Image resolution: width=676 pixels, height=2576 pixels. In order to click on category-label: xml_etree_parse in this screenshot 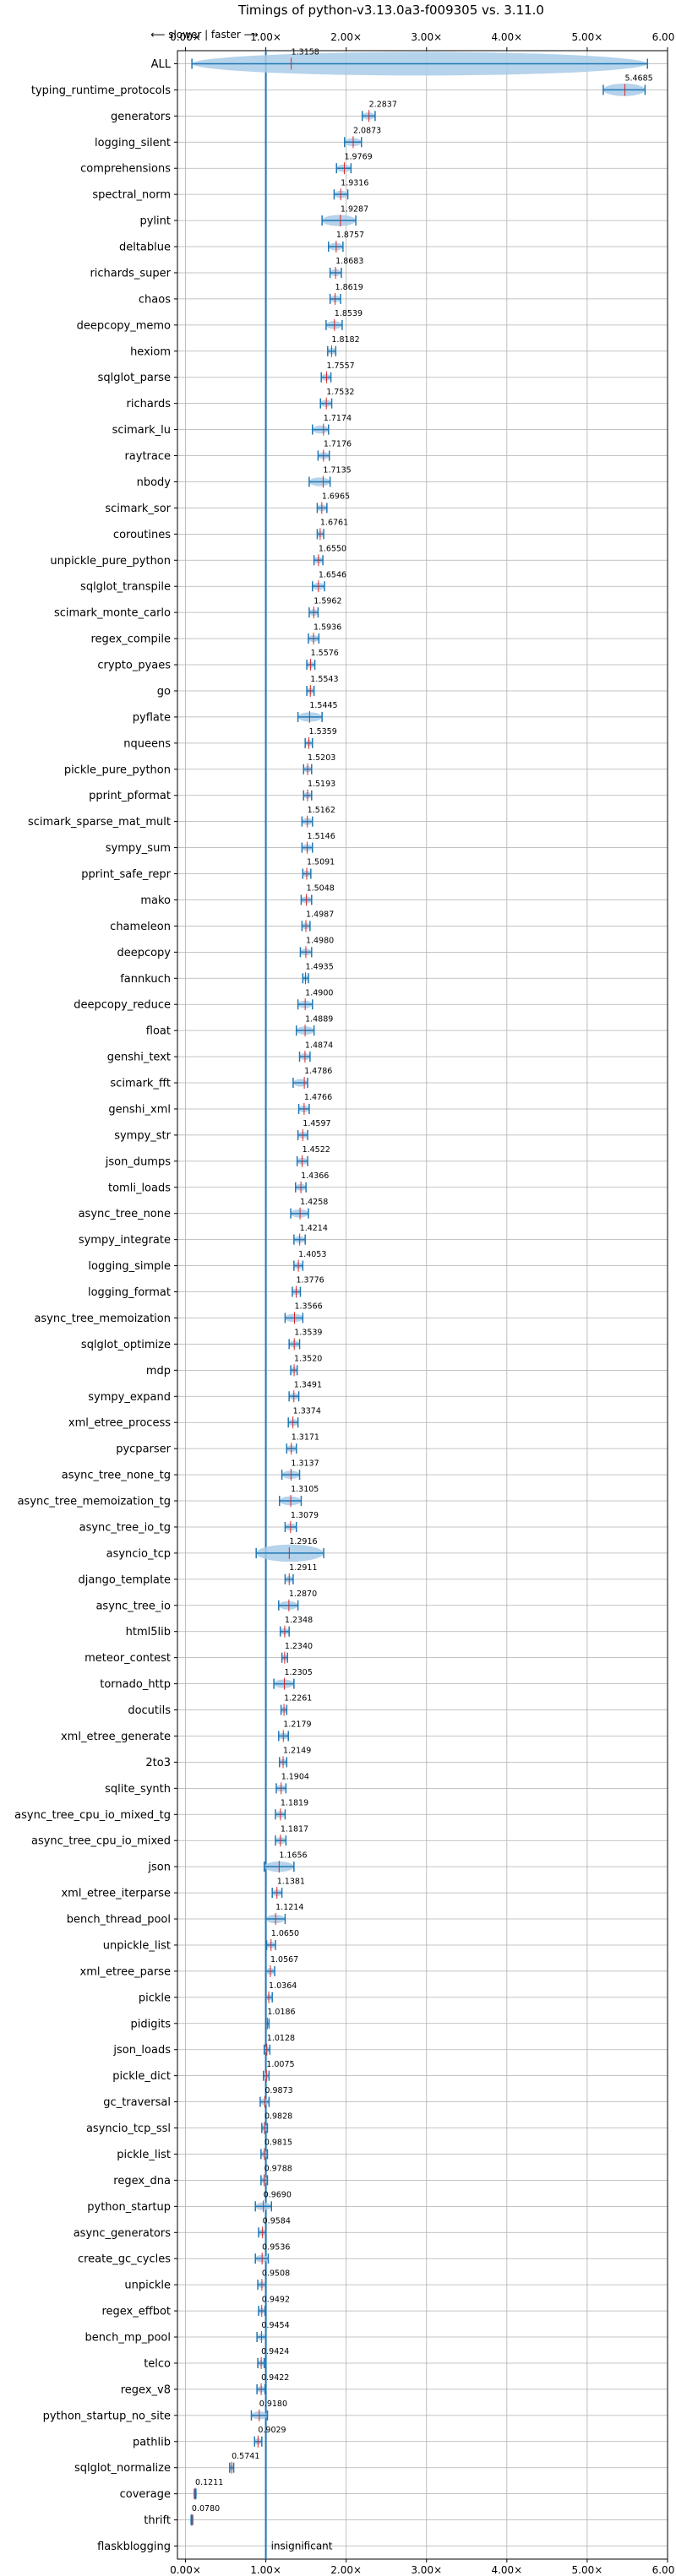, I will do `click(125, 1971)`.